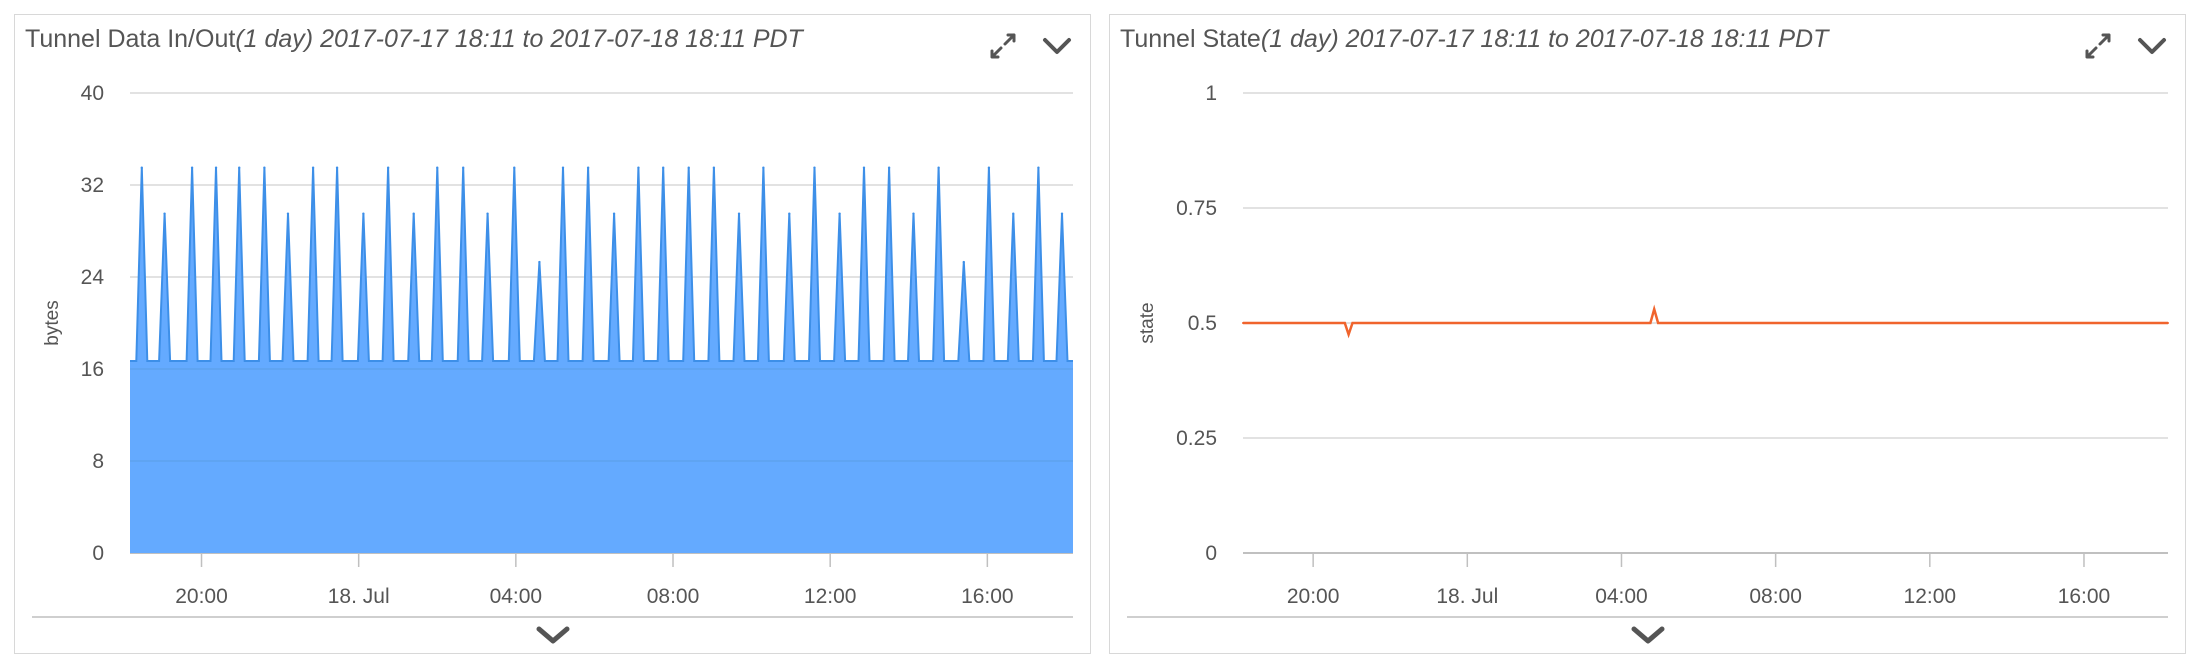 The height and width of the screenshot is (670, 2200). Describe the element at coordinates (1202, 323) in the screenshot. I see `y-tick-label: 0.5` at that location.